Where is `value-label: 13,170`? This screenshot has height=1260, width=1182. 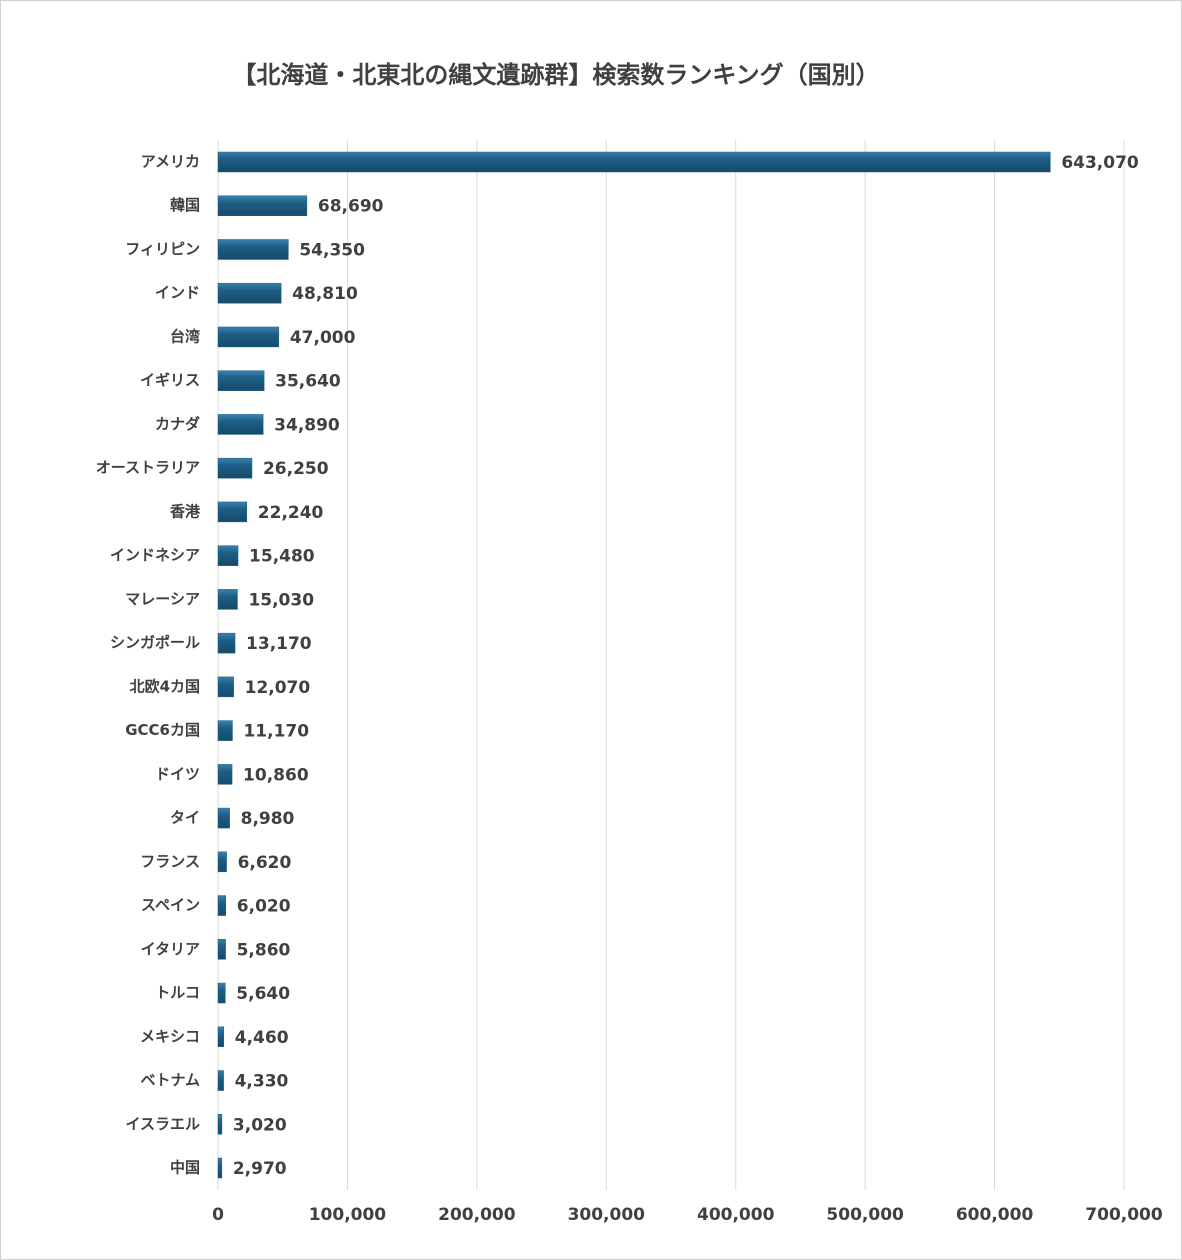
value-label: 13,170 is located at coordinates (279, 644).